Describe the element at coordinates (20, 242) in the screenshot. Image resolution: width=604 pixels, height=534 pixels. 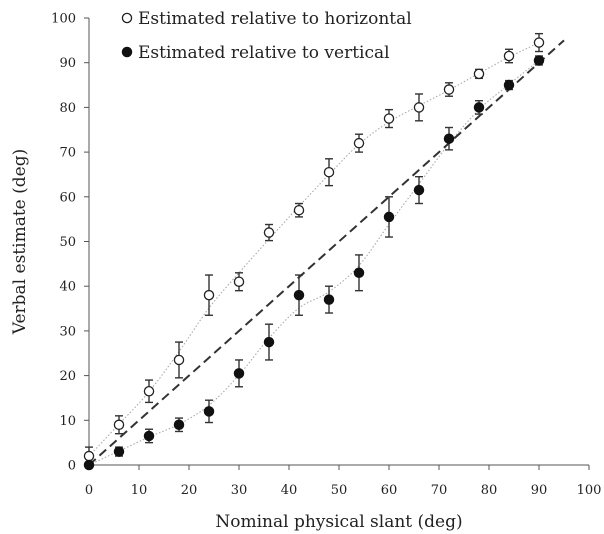
I see `y-axis-title: Verbal estimate (deg)` at that location.